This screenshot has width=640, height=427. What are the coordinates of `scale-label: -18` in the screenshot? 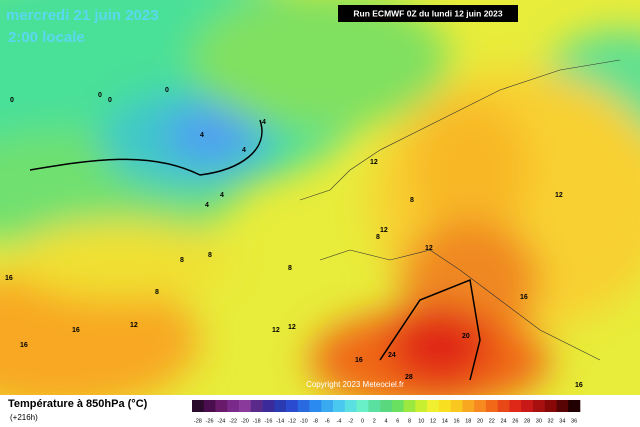 It's located at (257, 421).